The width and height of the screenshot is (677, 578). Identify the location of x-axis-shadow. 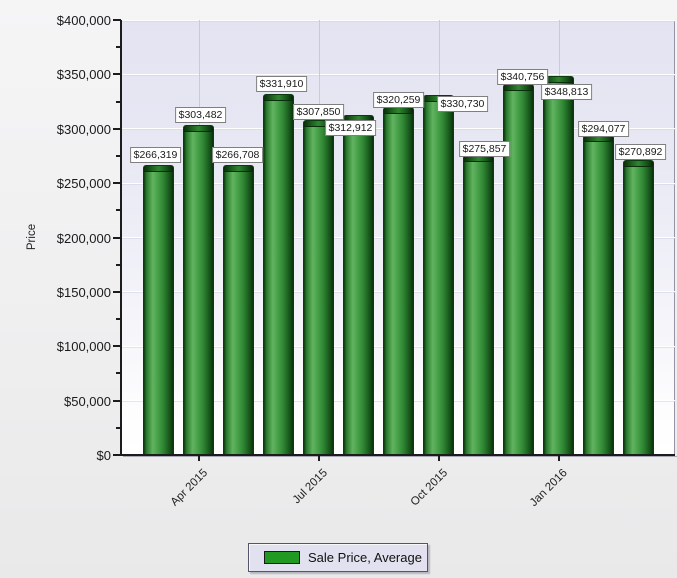
(400, 456).